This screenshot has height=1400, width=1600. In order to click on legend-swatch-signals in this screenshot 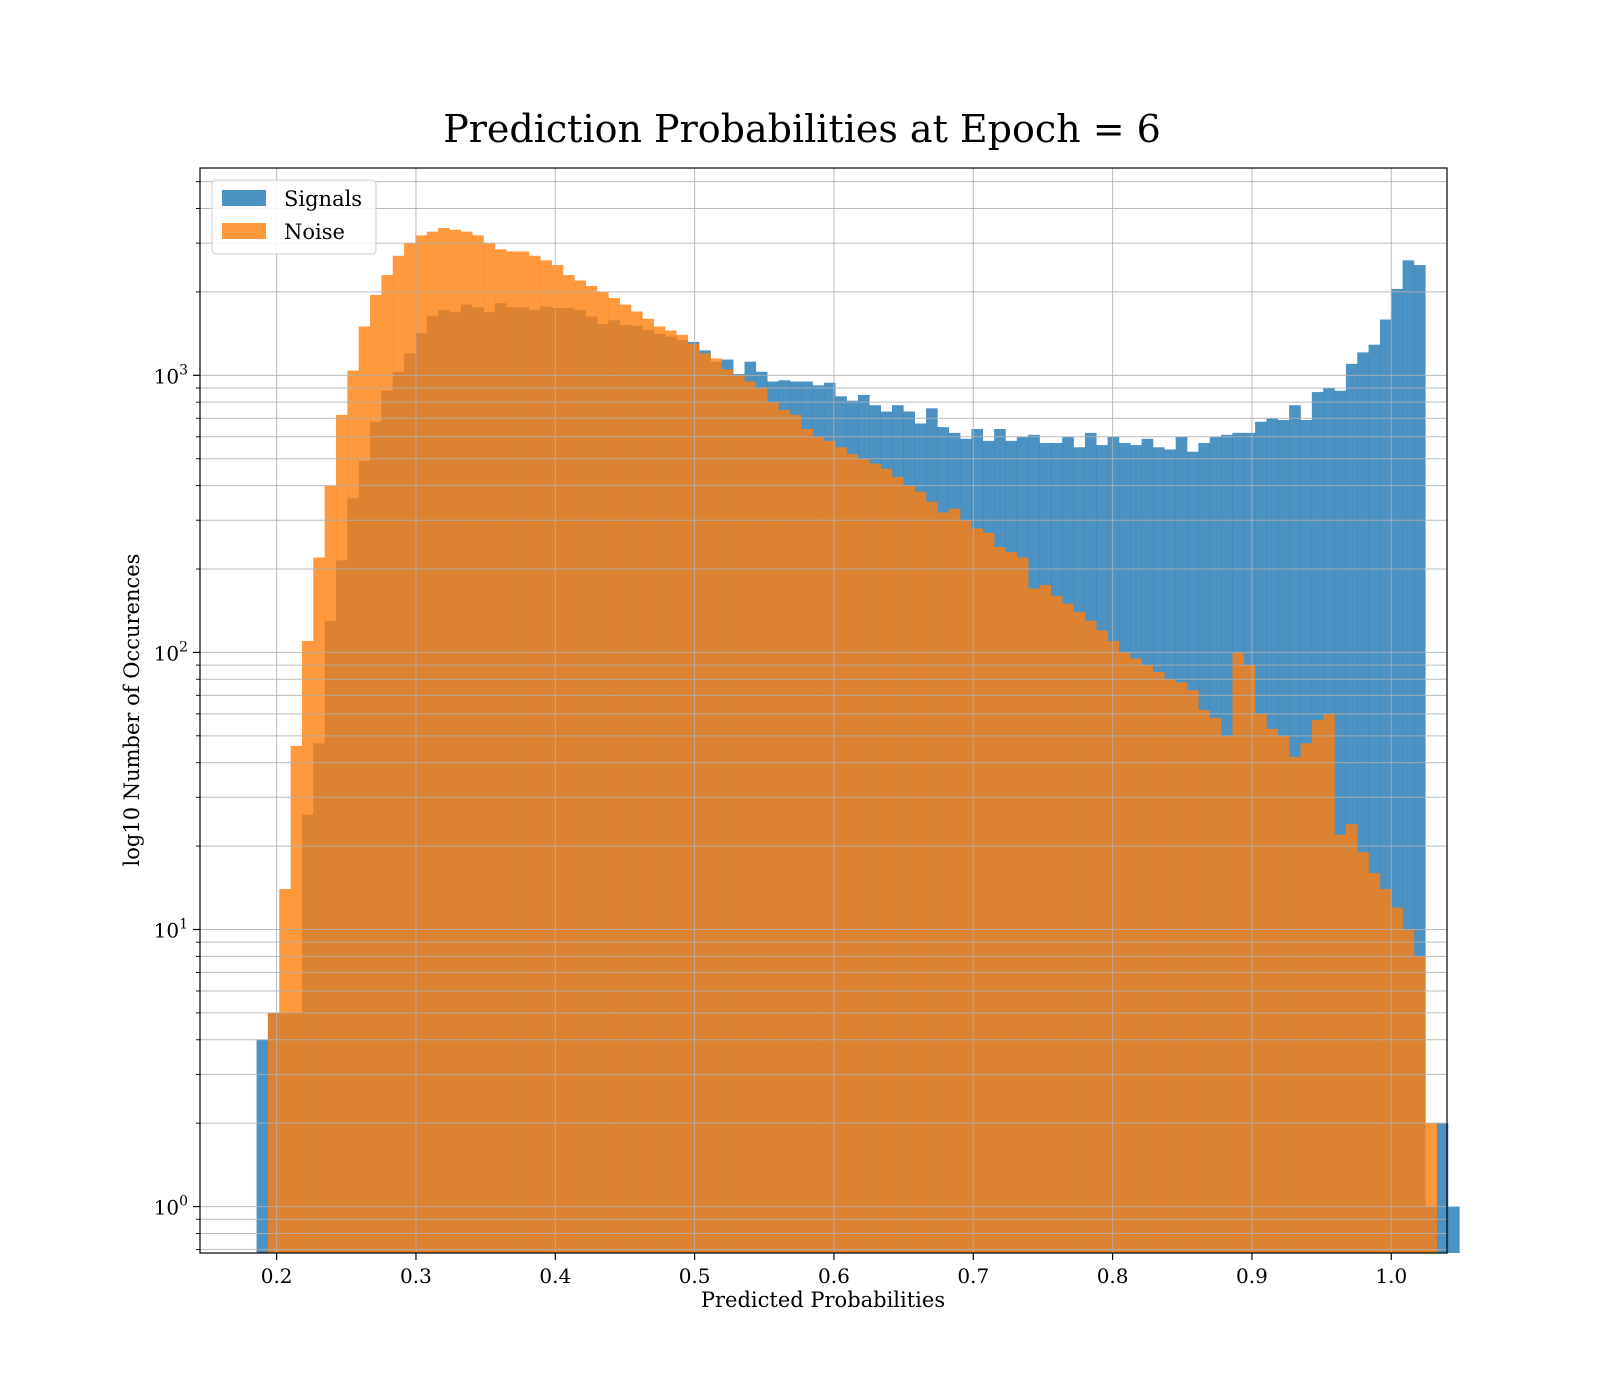, I will do `click(244, 198)`.